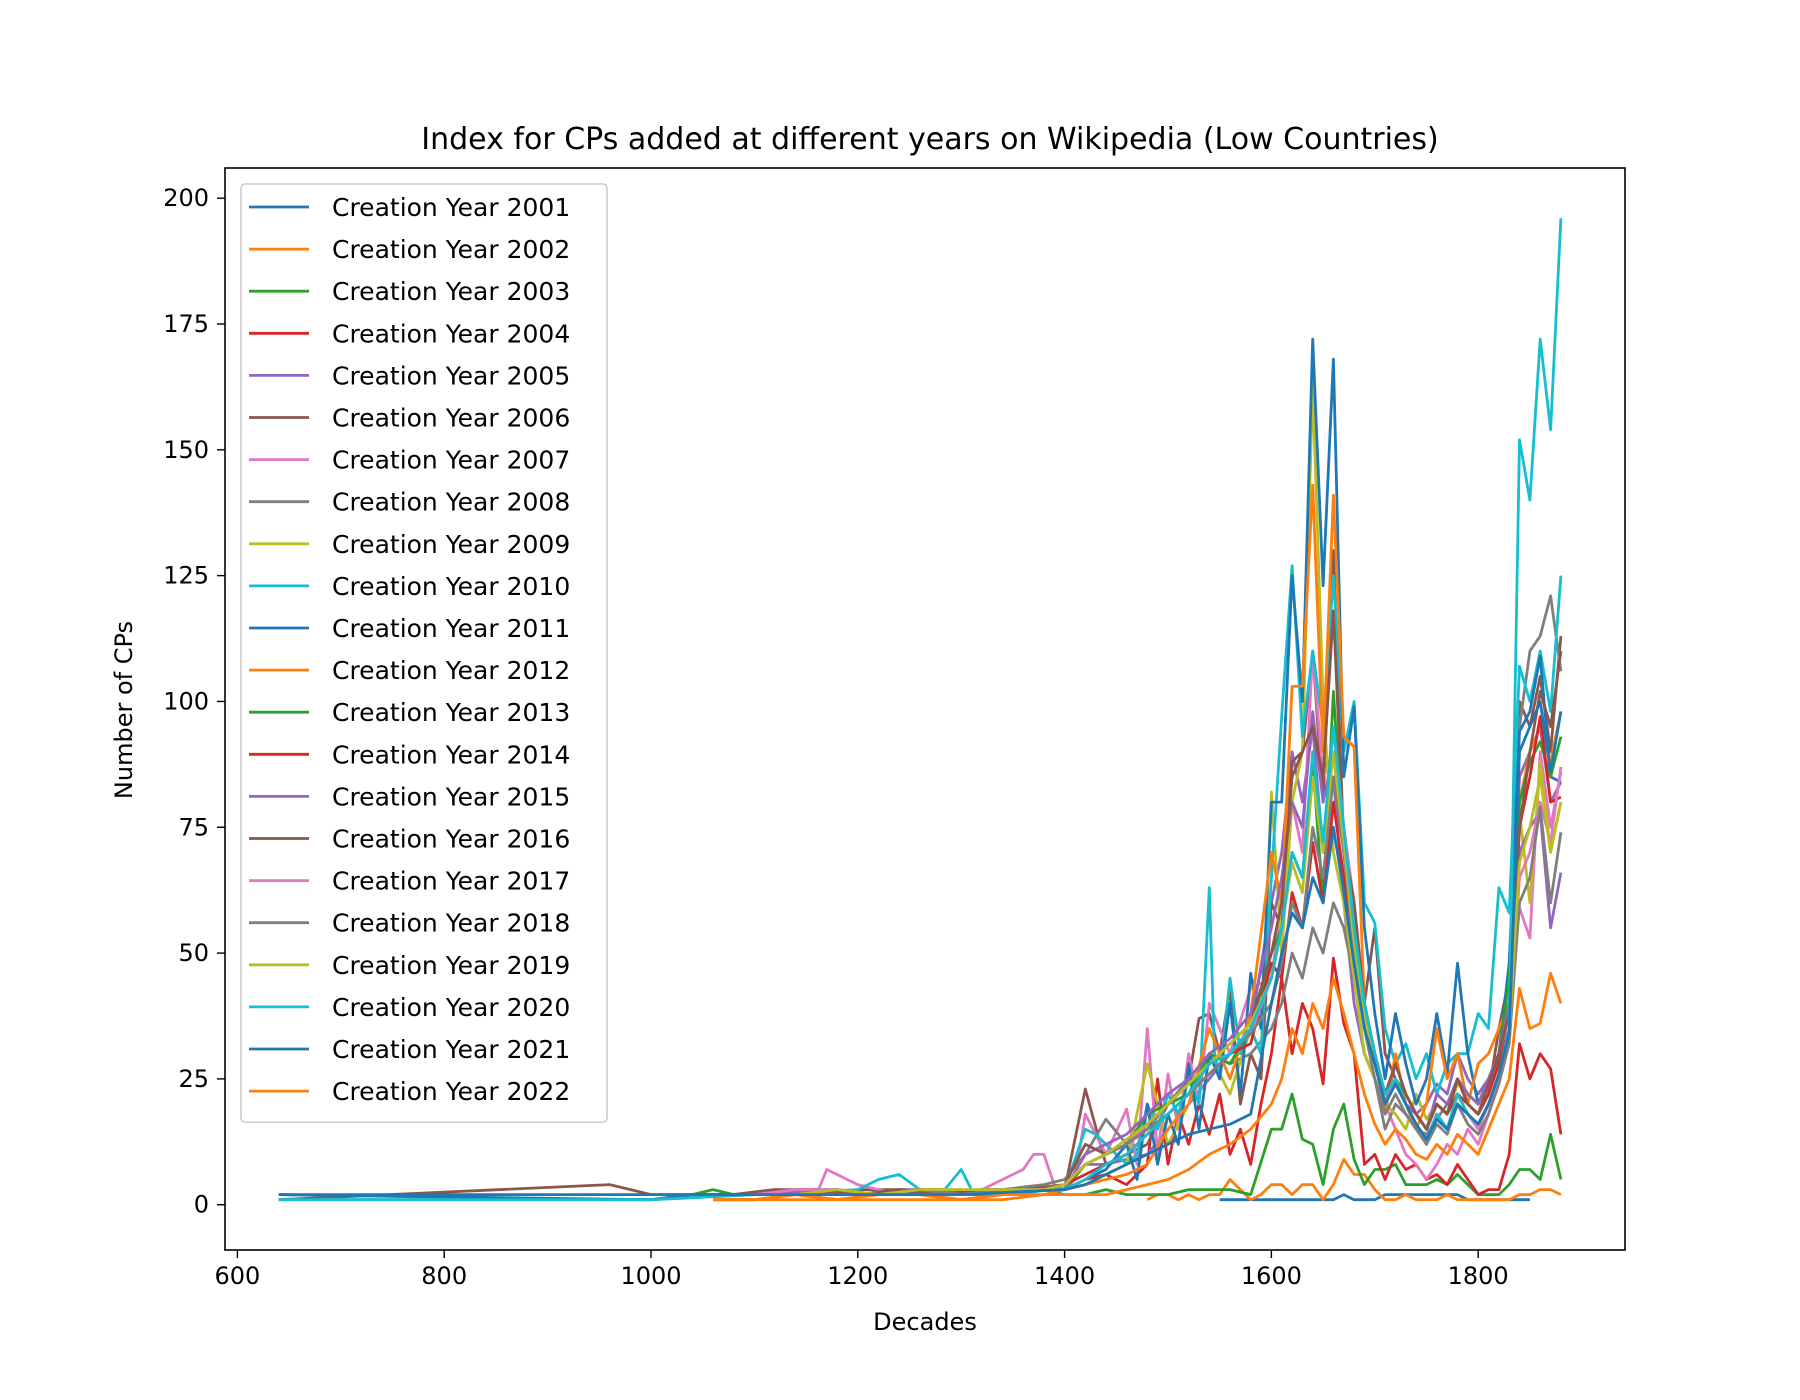  I want to click on legend-label: Creation Year 2019, so click(451, 965).